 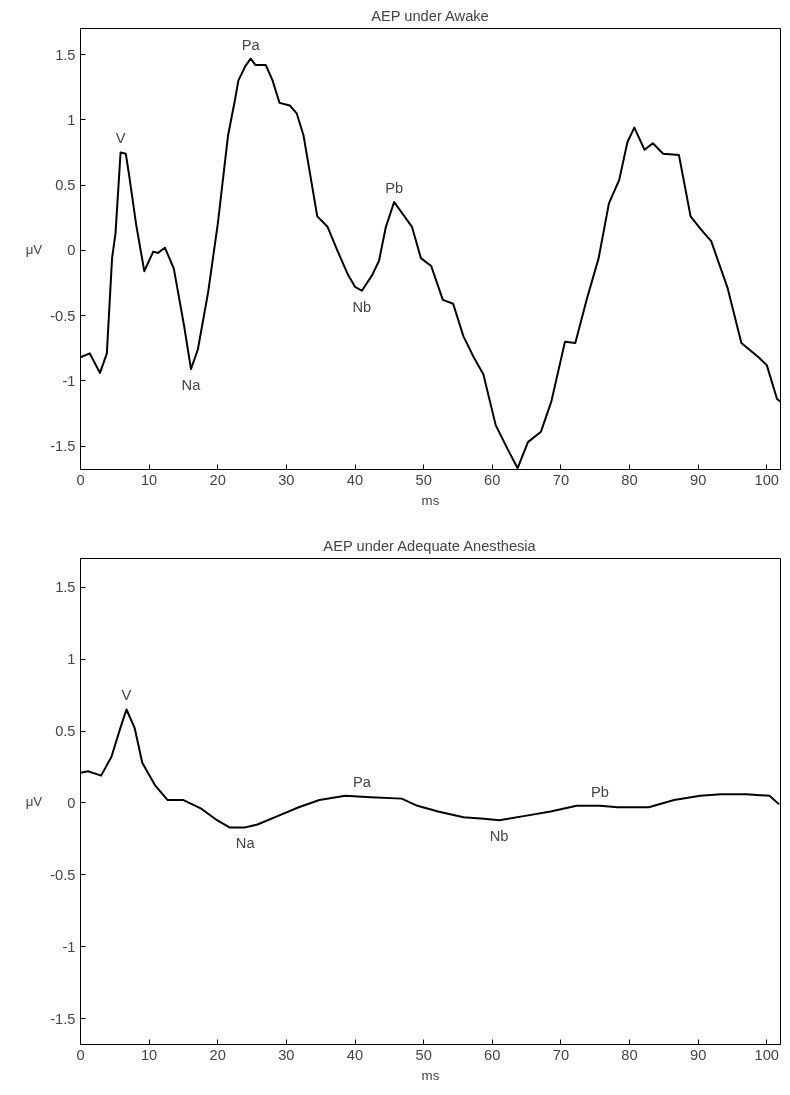 What do you see at coordinates (430, 545) in the screenshot?
I see `chart-title: AEP under Adequate Anesthesia` at bounding box center [430, 545].